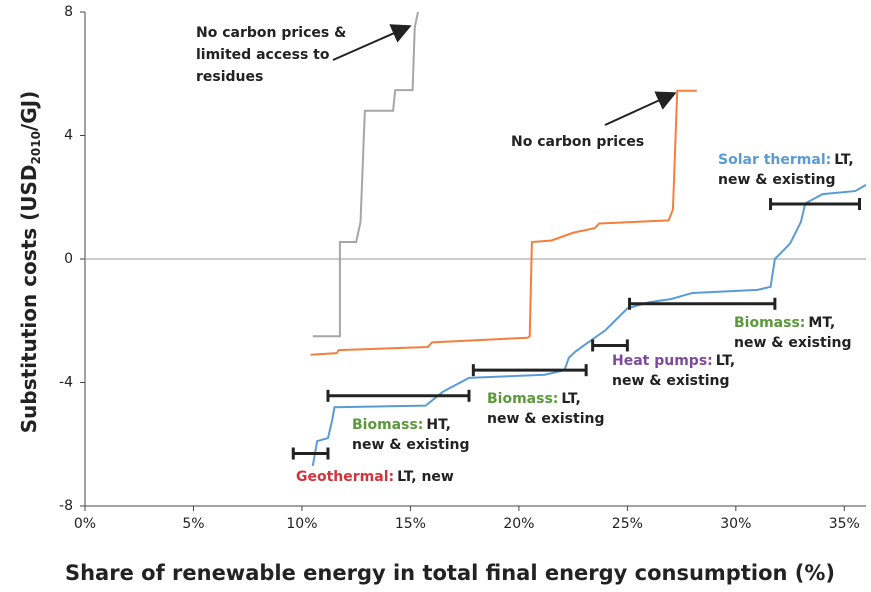 The width and height of the screenshot is (871, 592). I want to click on range-label: Geothermal: LT, new, so click(375, 477).